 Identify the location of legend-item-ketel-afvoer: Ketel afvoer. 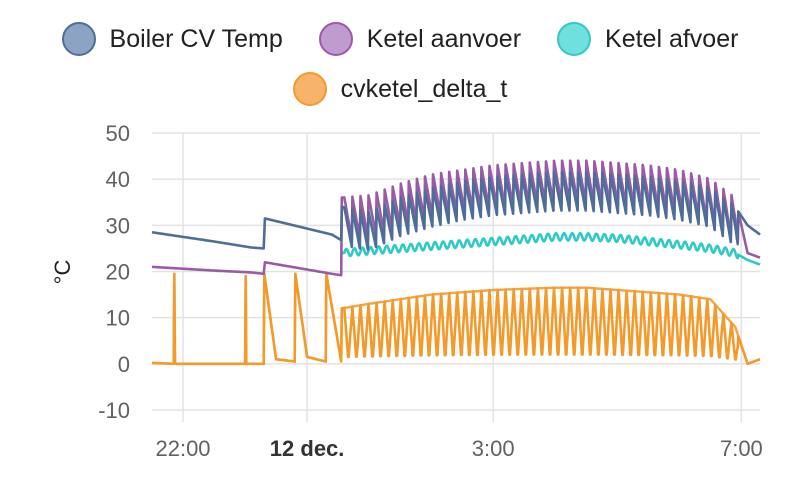
(647, 39).